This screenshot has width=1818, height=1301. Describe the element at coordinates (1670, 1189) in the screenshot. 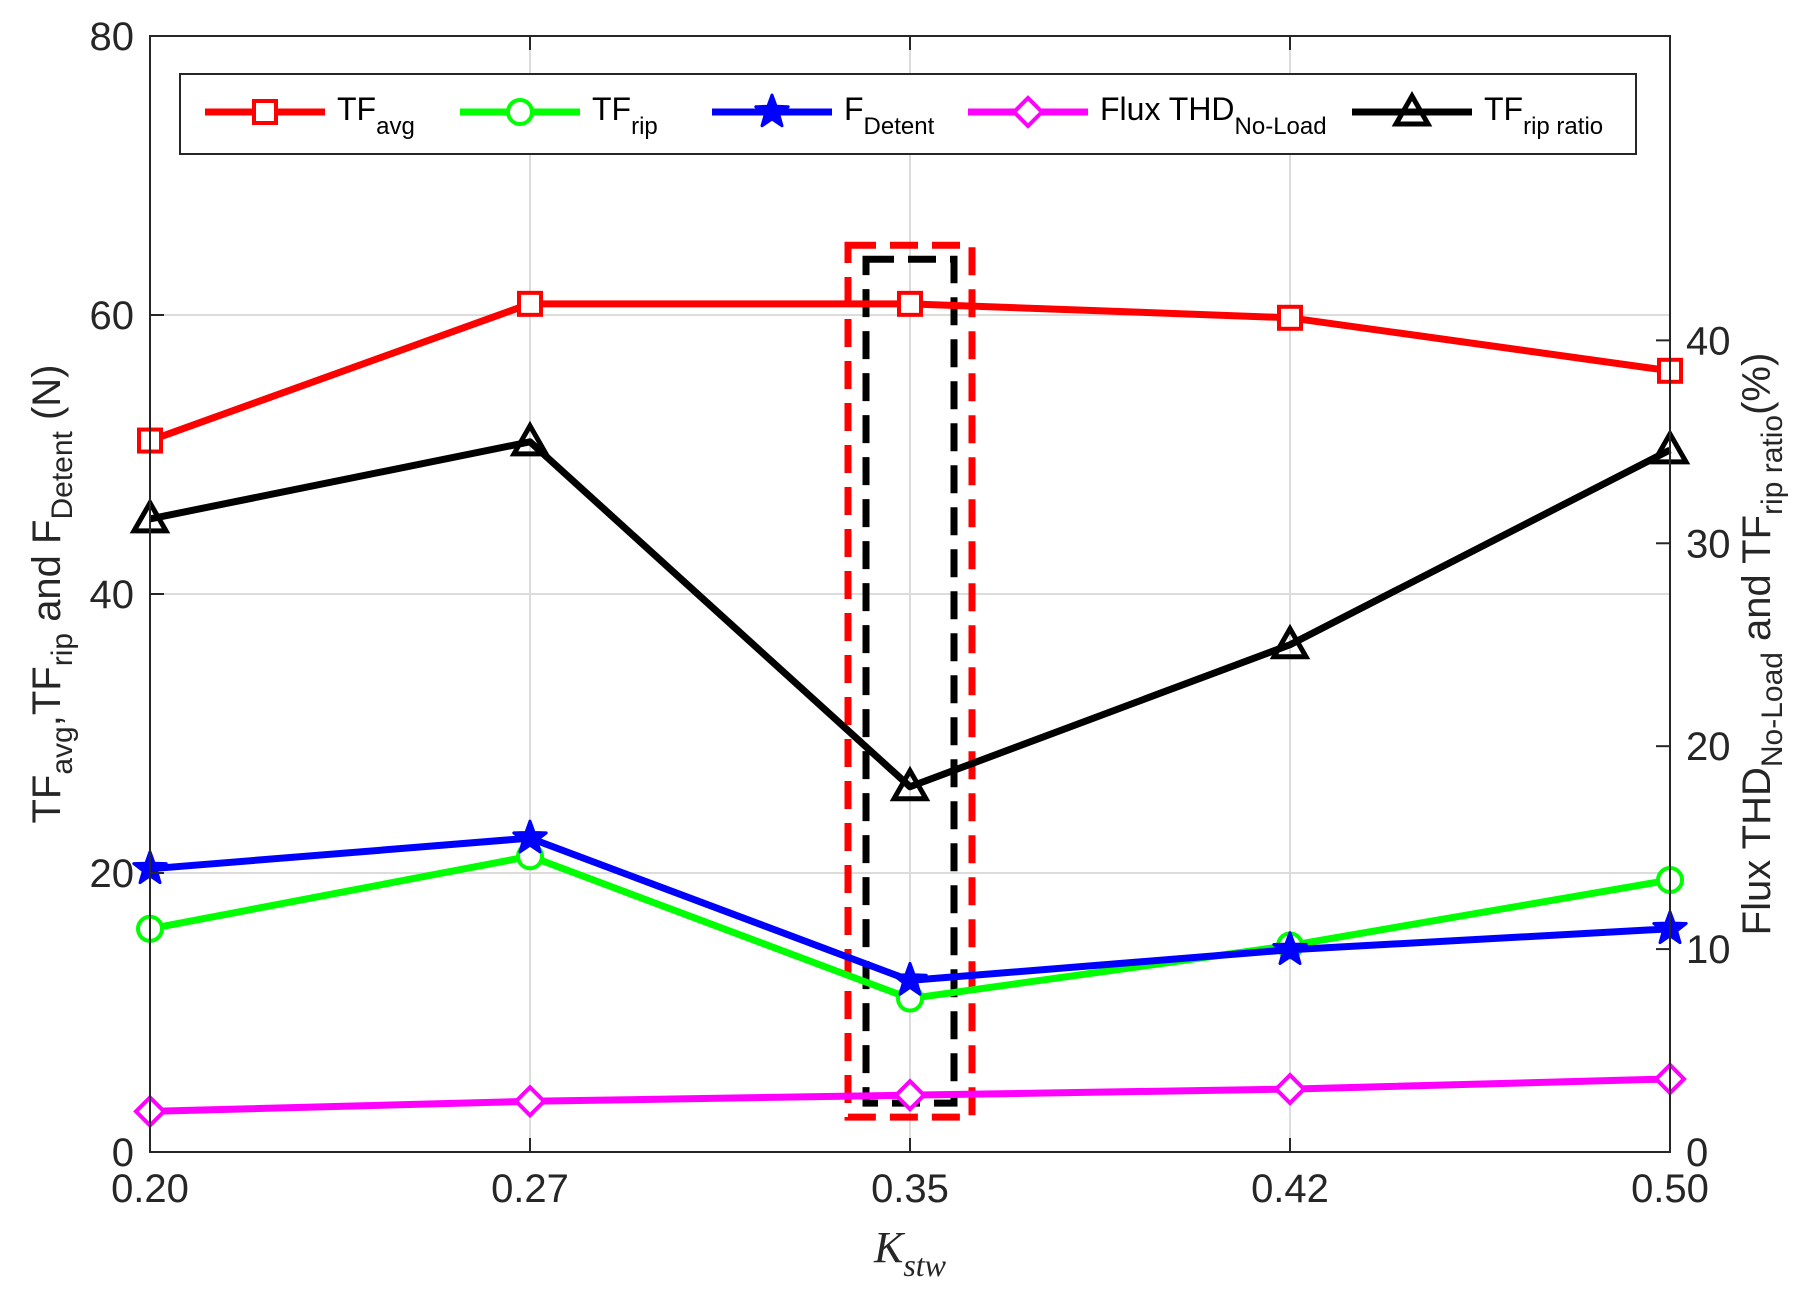

I see `x-tick-label: 0.50` at that location.